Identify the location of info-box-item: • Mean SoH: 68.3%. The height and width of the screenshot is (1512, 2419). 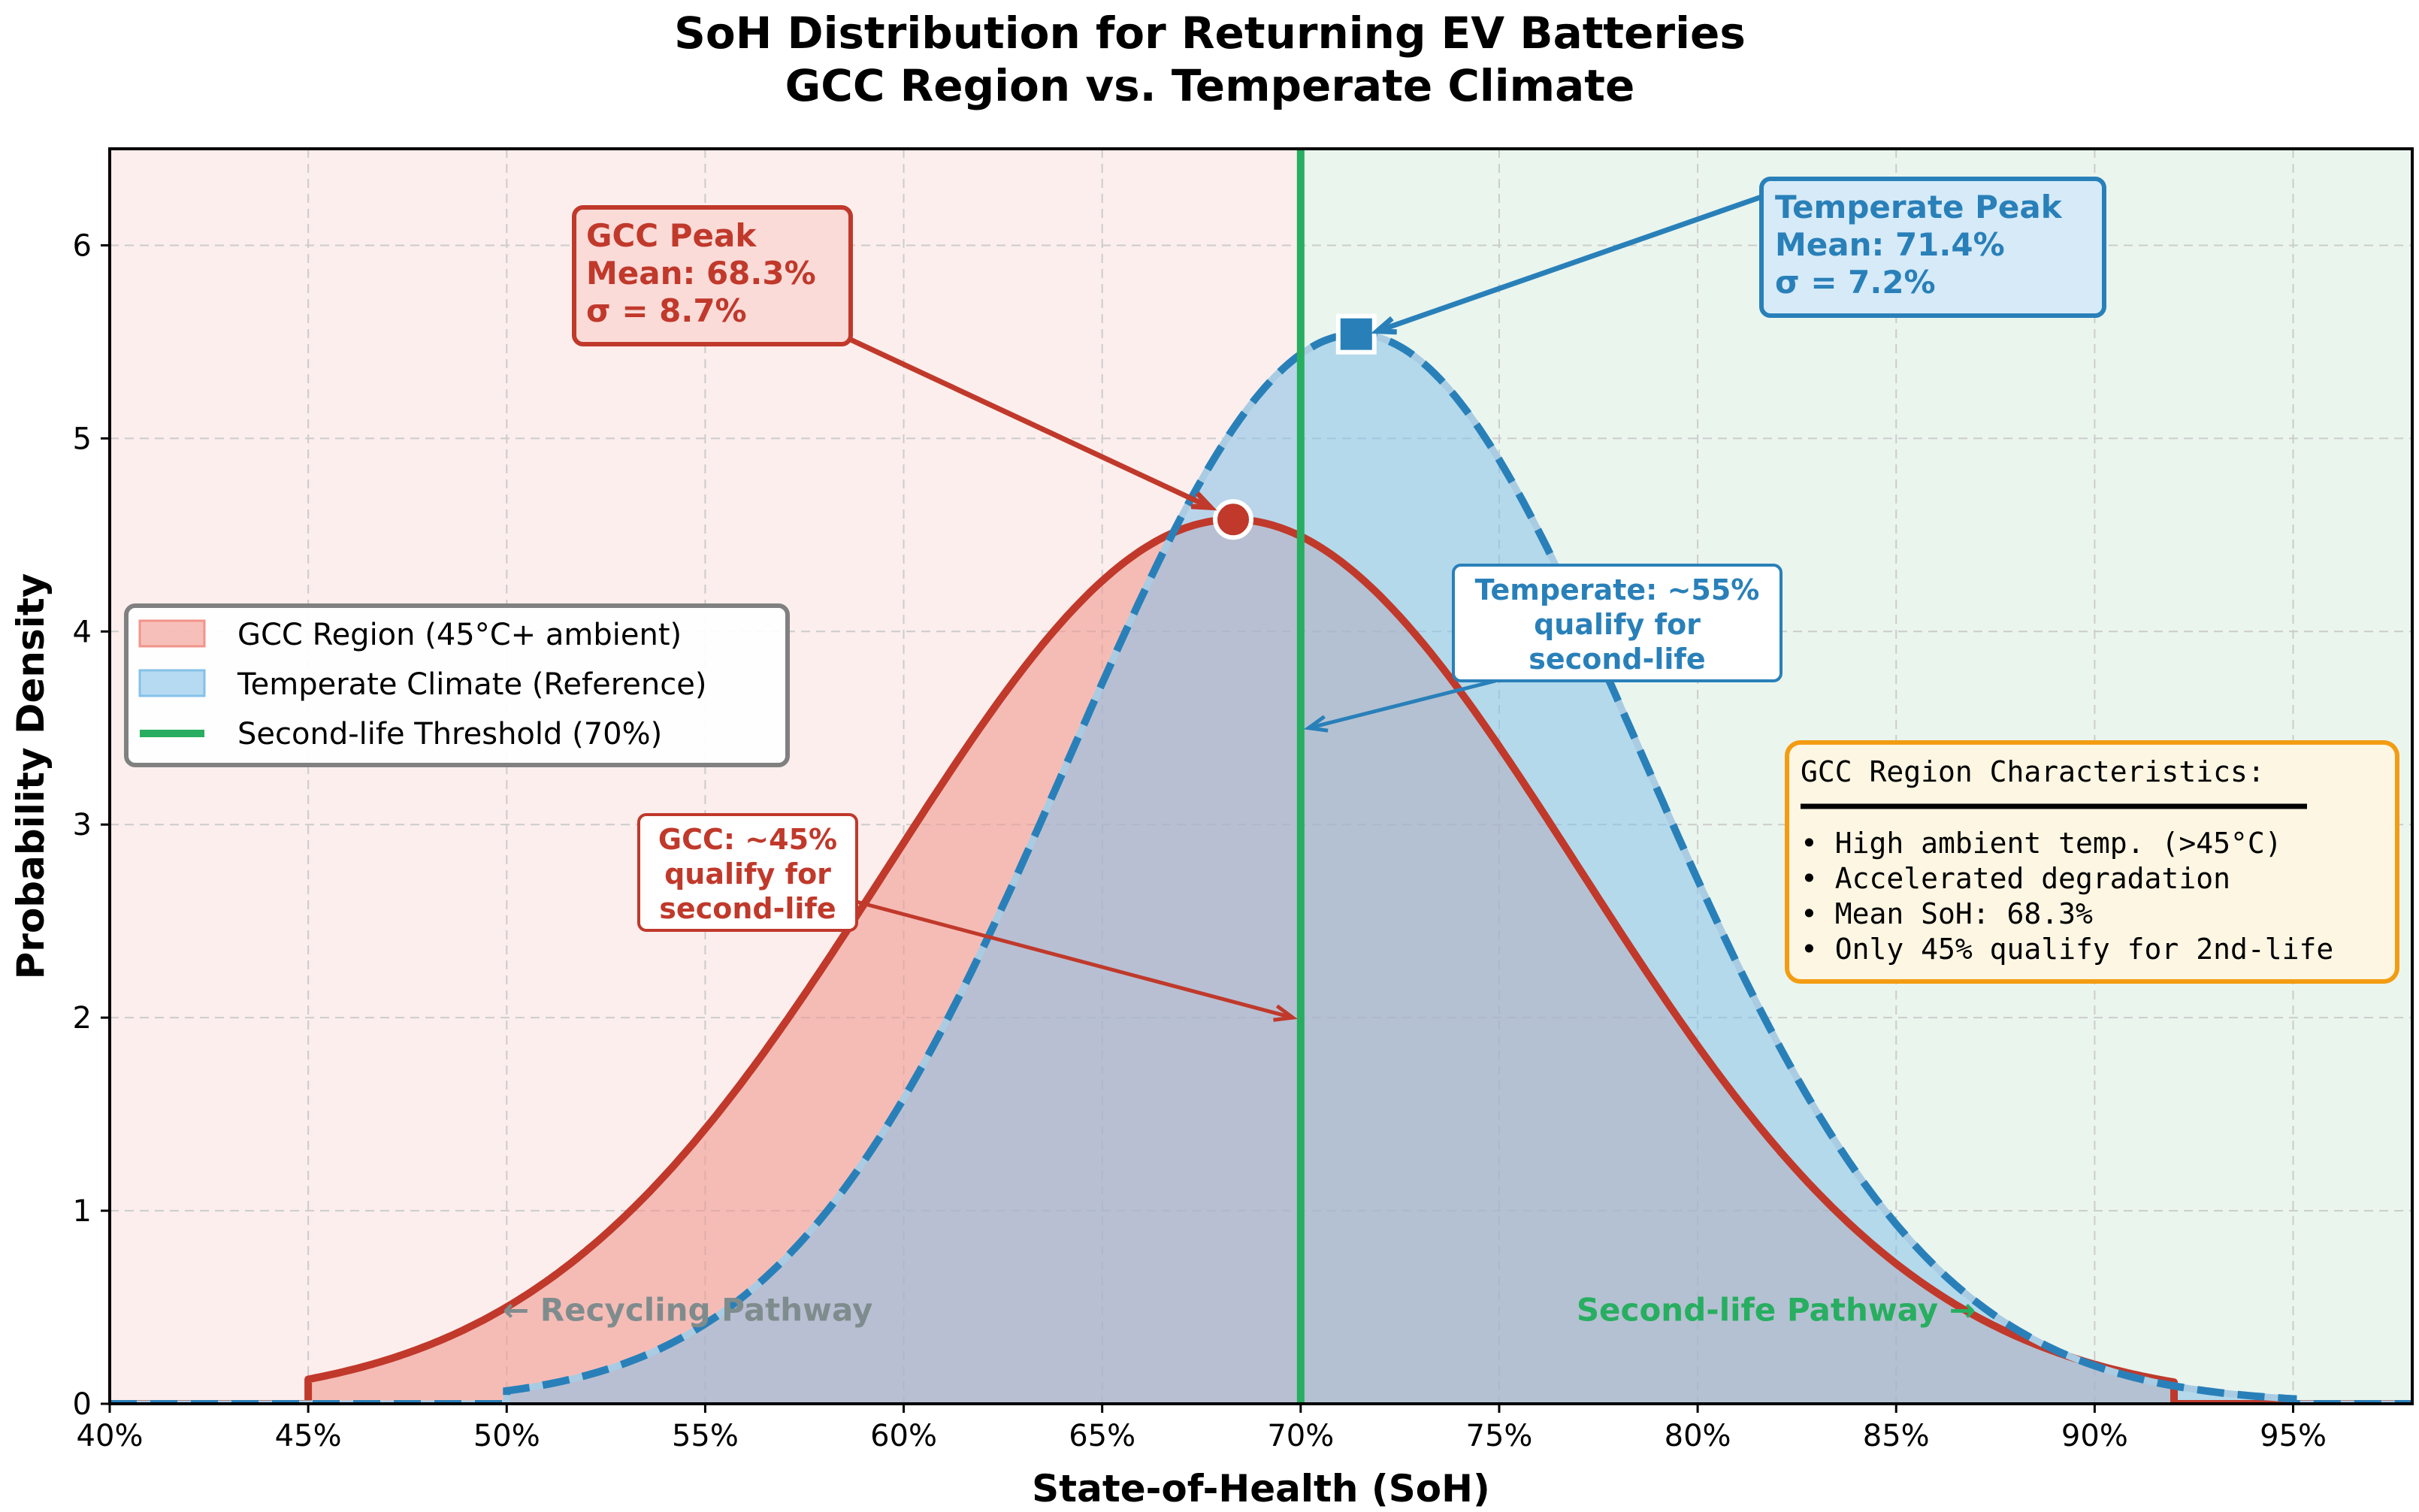
(1947, 913).